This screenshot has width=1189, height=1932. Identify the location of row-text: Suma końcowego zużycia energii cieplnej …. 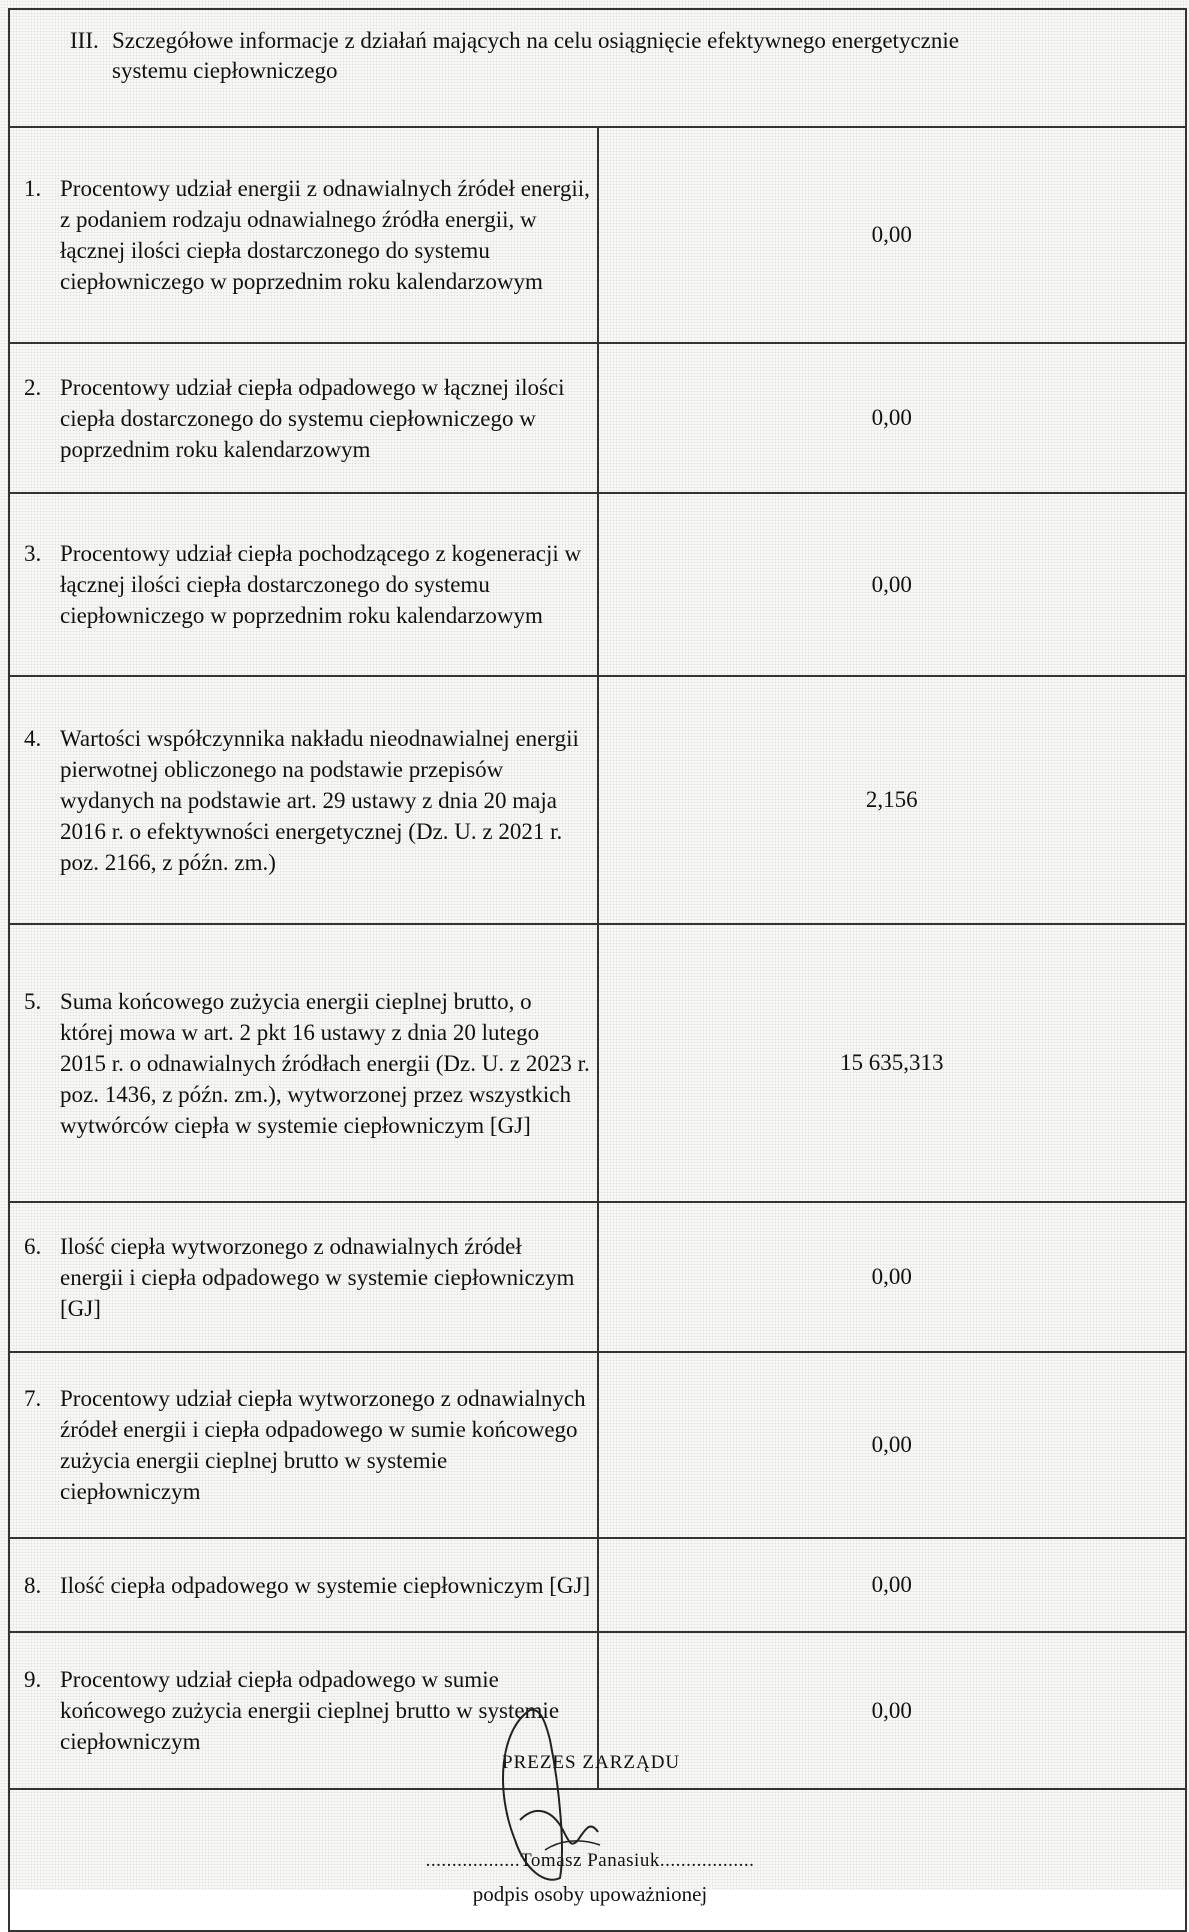
(325, 1063).